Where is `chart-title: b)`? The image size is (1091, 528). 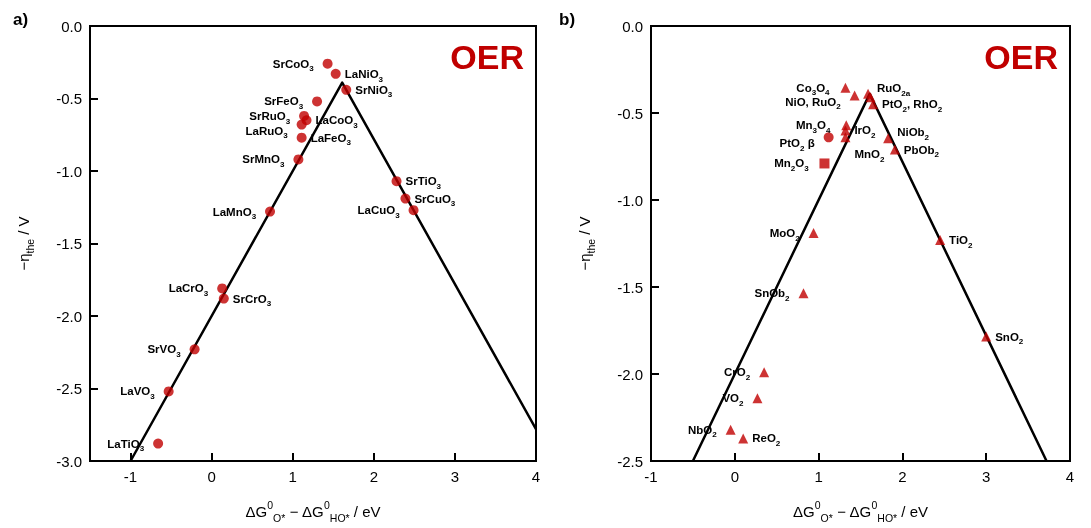
chart-title: b) is located at coordinates (566, 19).